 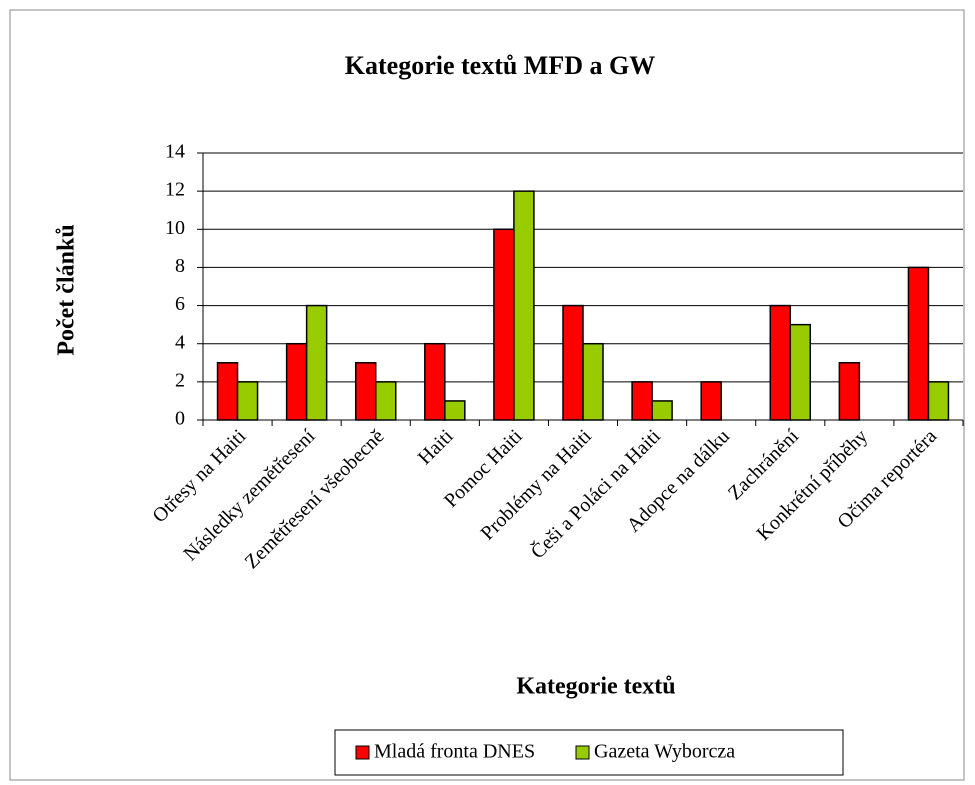 What do you see at coordinates (180, 342) in the screenshot?
I see `y-tick-label: 4` at bounding box center [180, 342].